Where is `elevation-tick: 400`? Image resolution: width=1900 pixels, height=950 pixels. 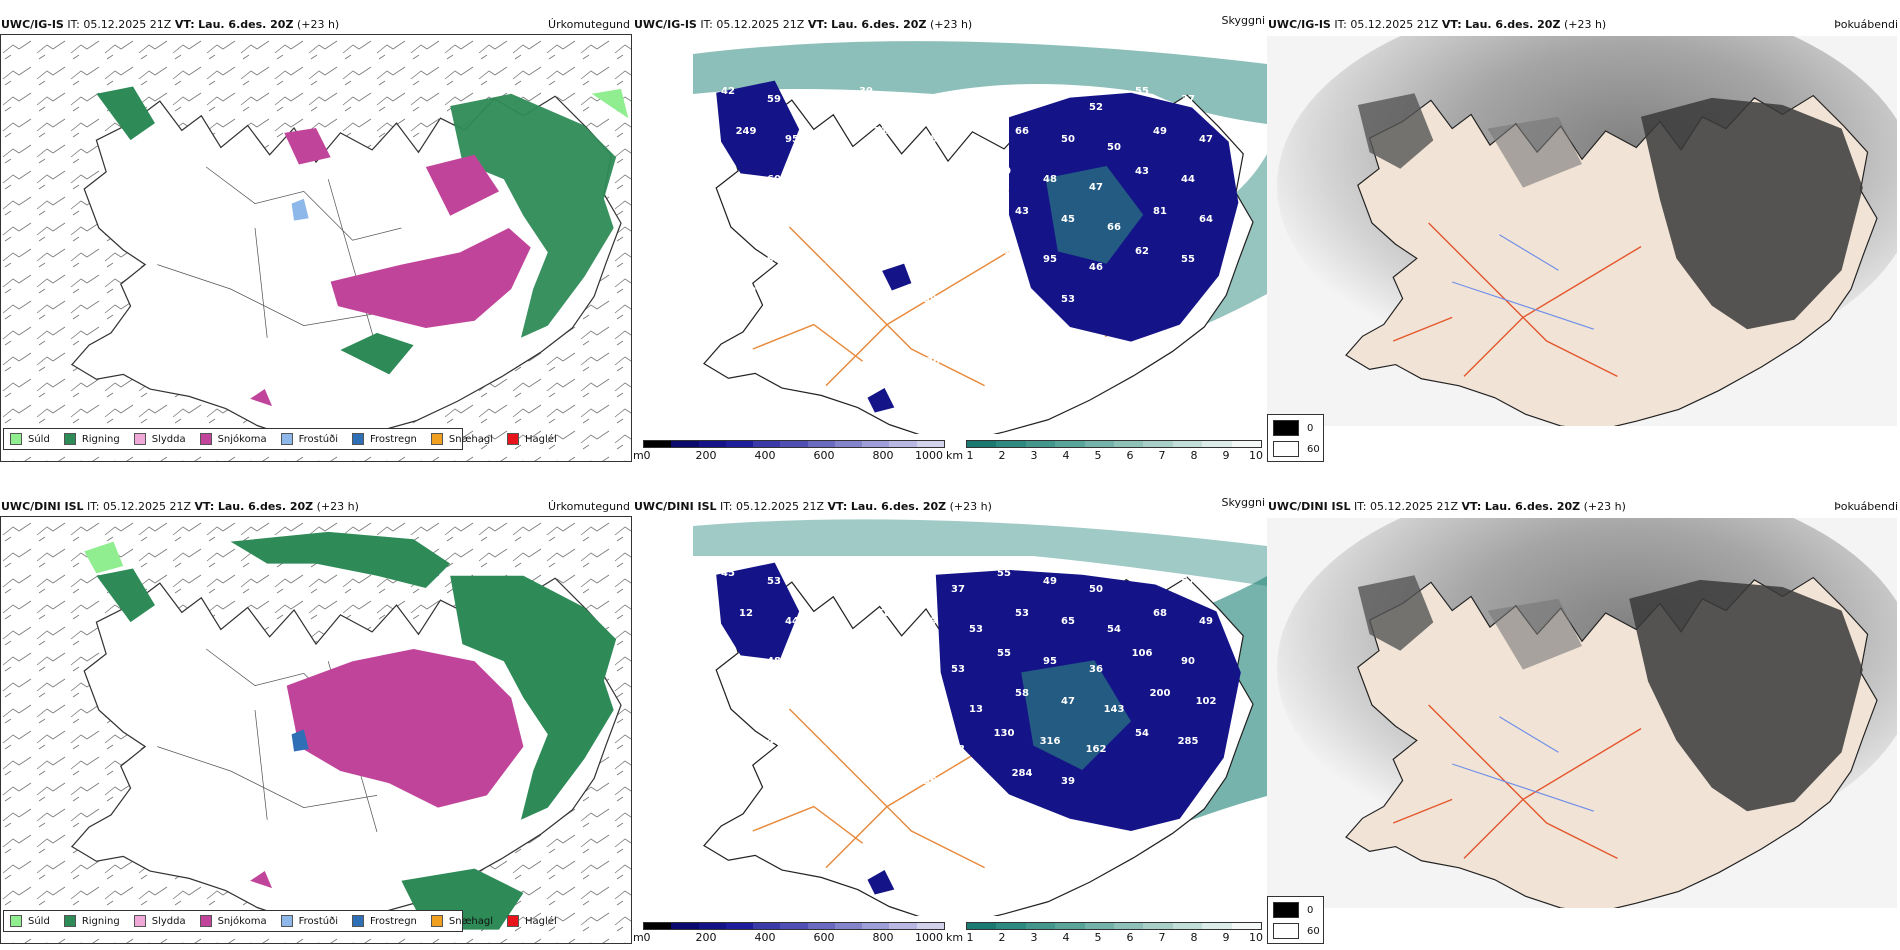
elevation-tick: 400 is located at coordinates (765, 455).